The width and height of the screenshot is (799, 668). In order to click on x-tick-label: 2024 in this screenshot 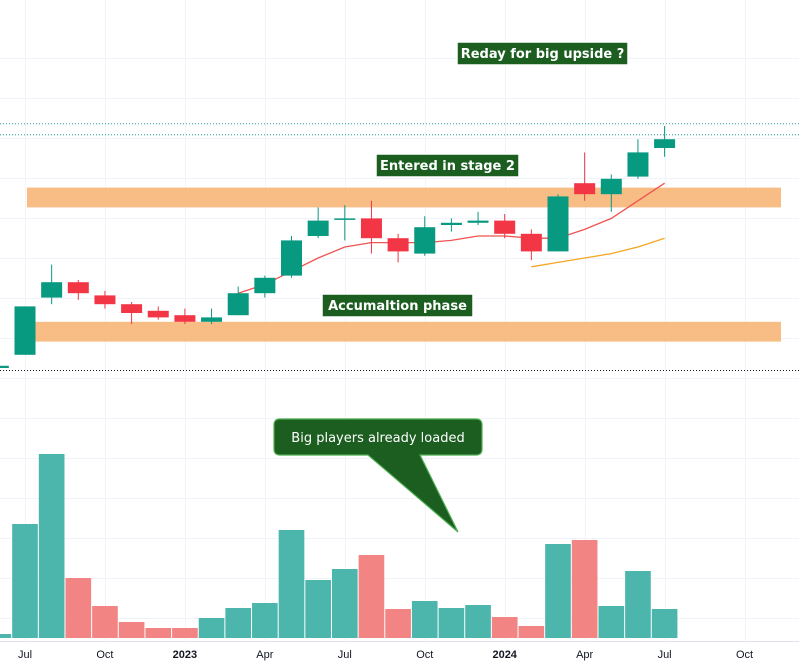, I will do `click(504, 655)`.